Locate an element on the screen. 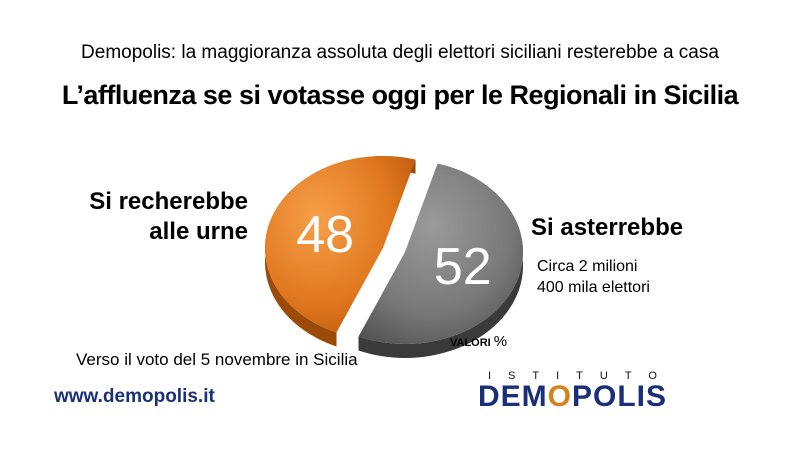 This screenshot has width=800, height=459. note-line1: Circa 2 milioni is located at coordinates (587, 266).